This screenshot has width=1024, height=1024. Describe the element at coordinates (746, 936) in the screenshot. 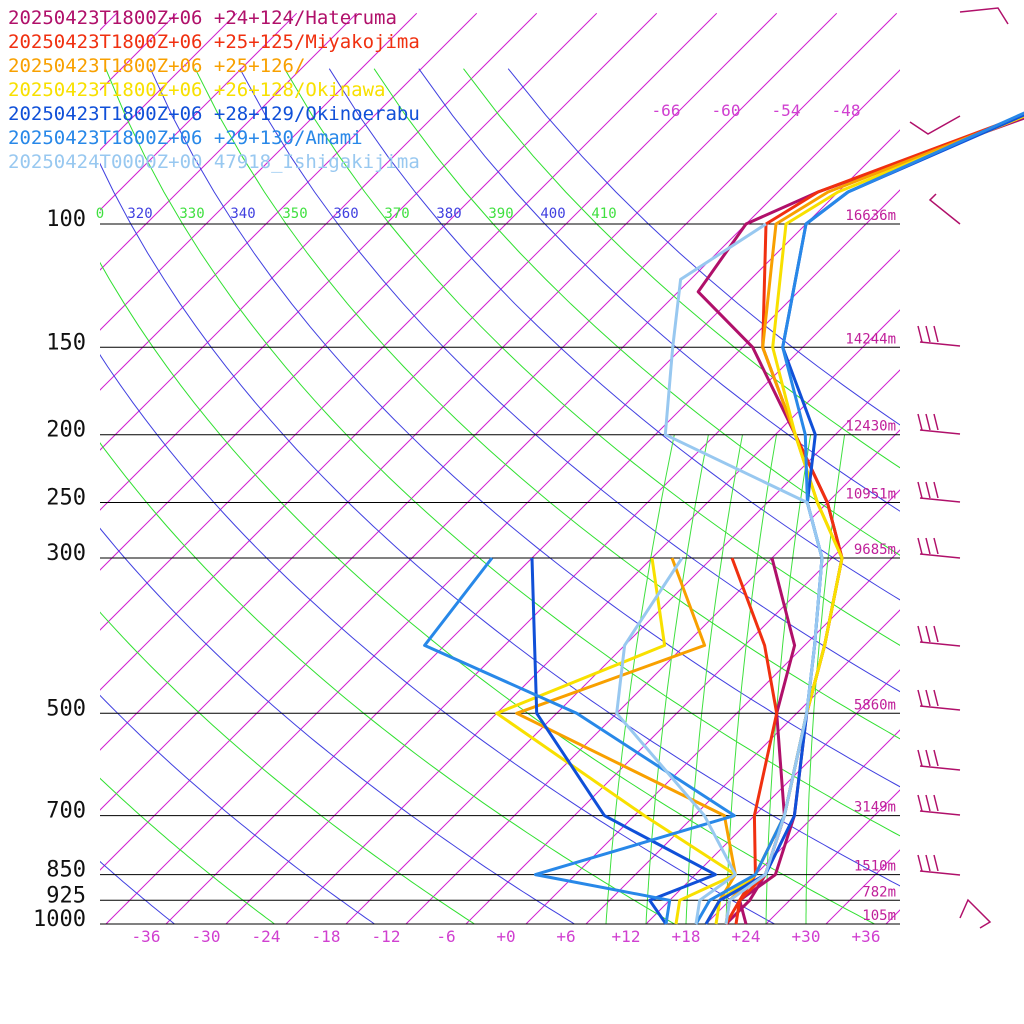

I see `x-tick-label: +24` at that location.